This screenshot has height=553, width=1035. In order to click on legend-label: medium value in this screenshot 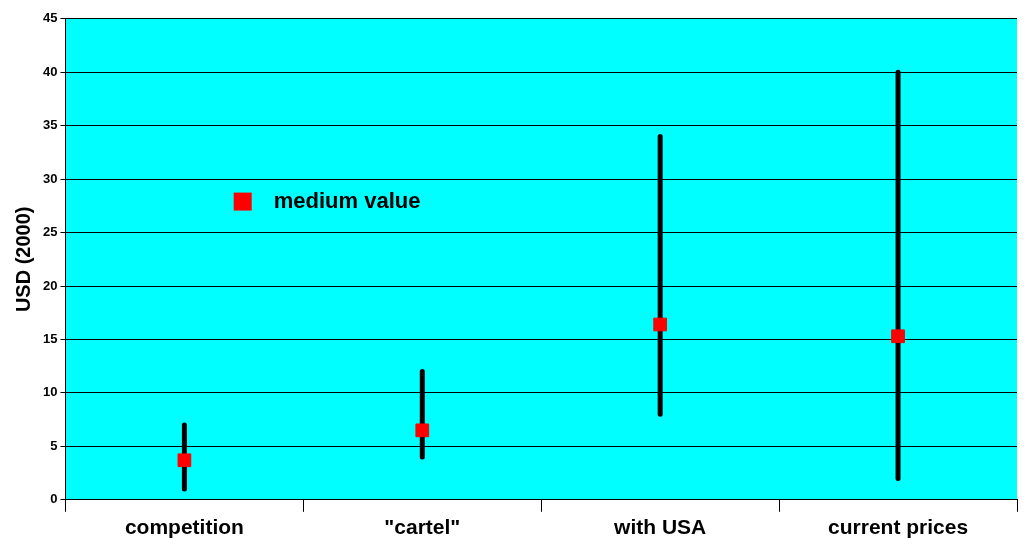, I will do `click(347, 200)`.